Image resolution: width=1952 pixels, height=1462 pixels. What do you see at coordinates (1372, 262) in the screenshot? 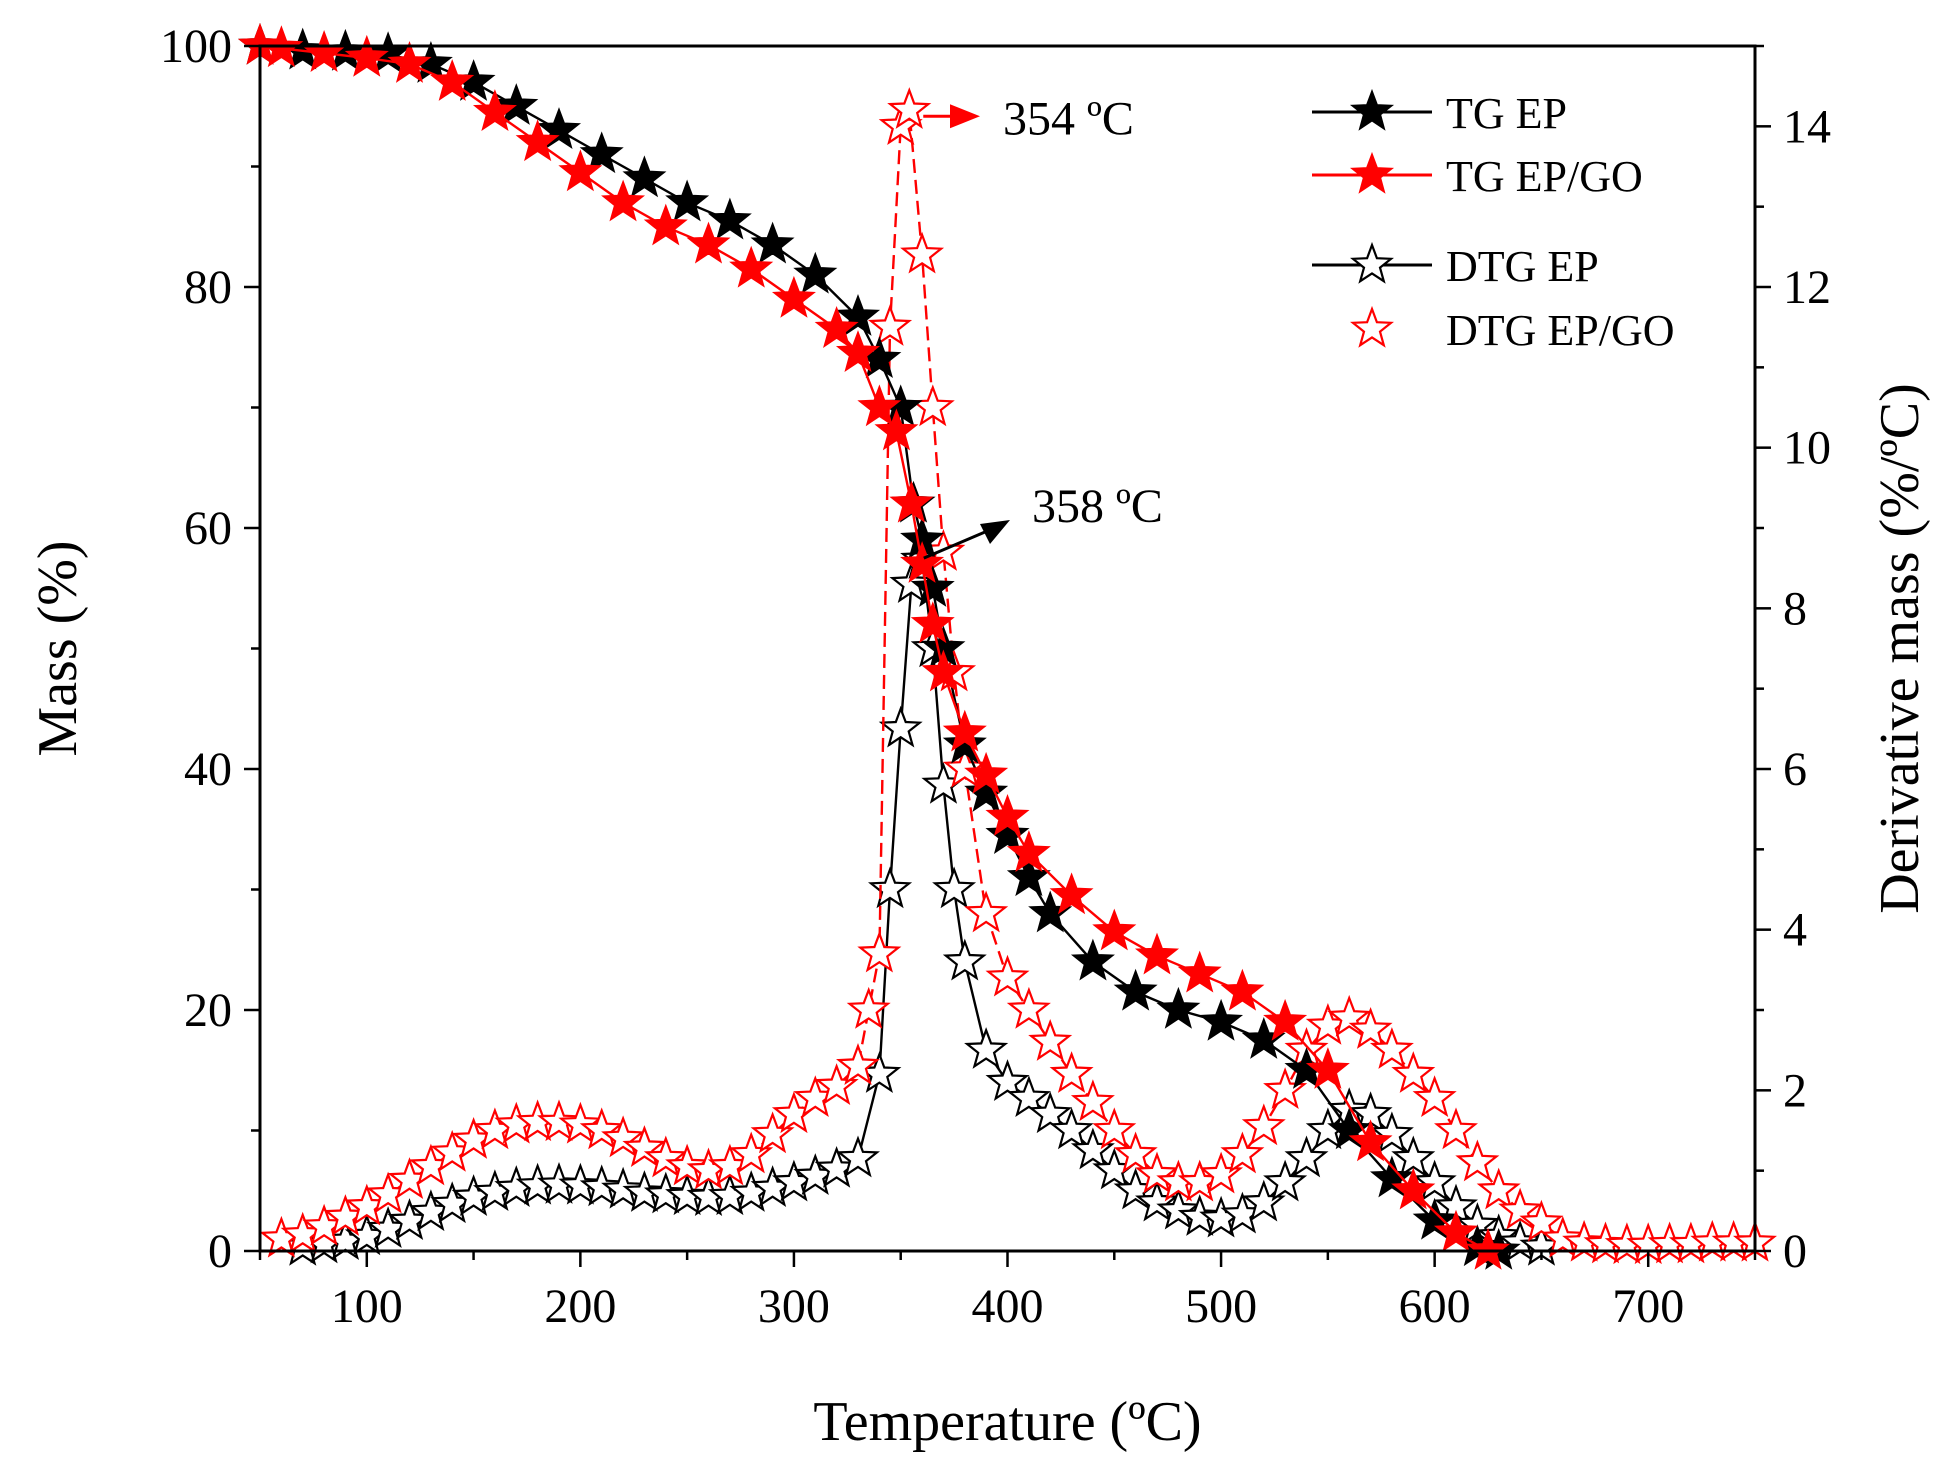
I see `legend-marker-dtg-ep` at bounding box center [1372, 262].